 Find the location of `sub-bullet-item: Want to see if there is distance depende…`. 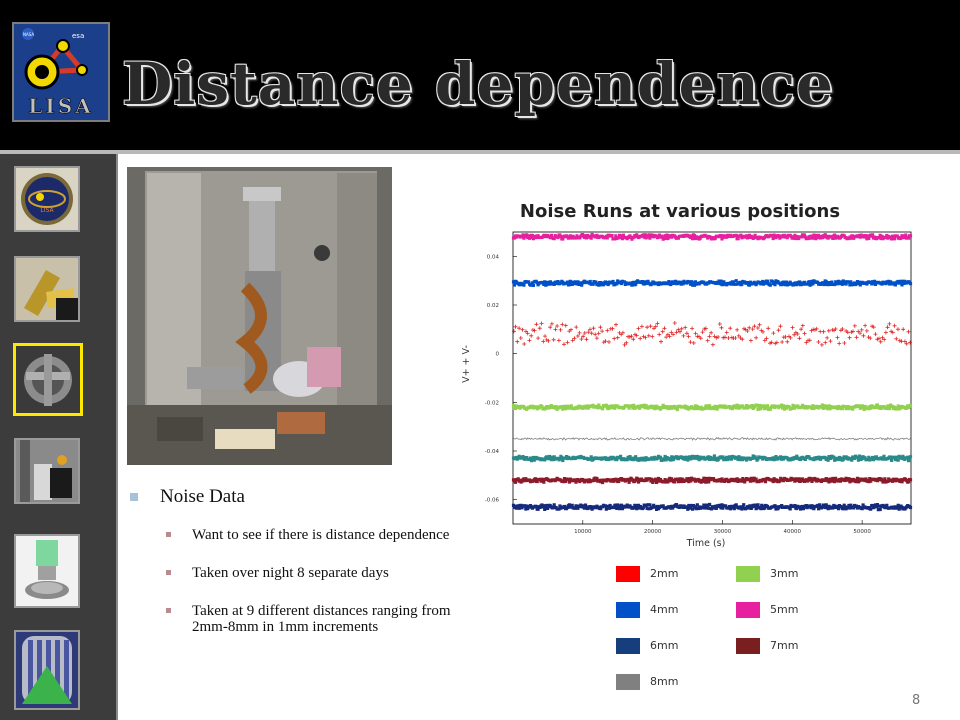

sub-bullet-item: Want to see if there is distance depende… is located at coordinates (308, 535).